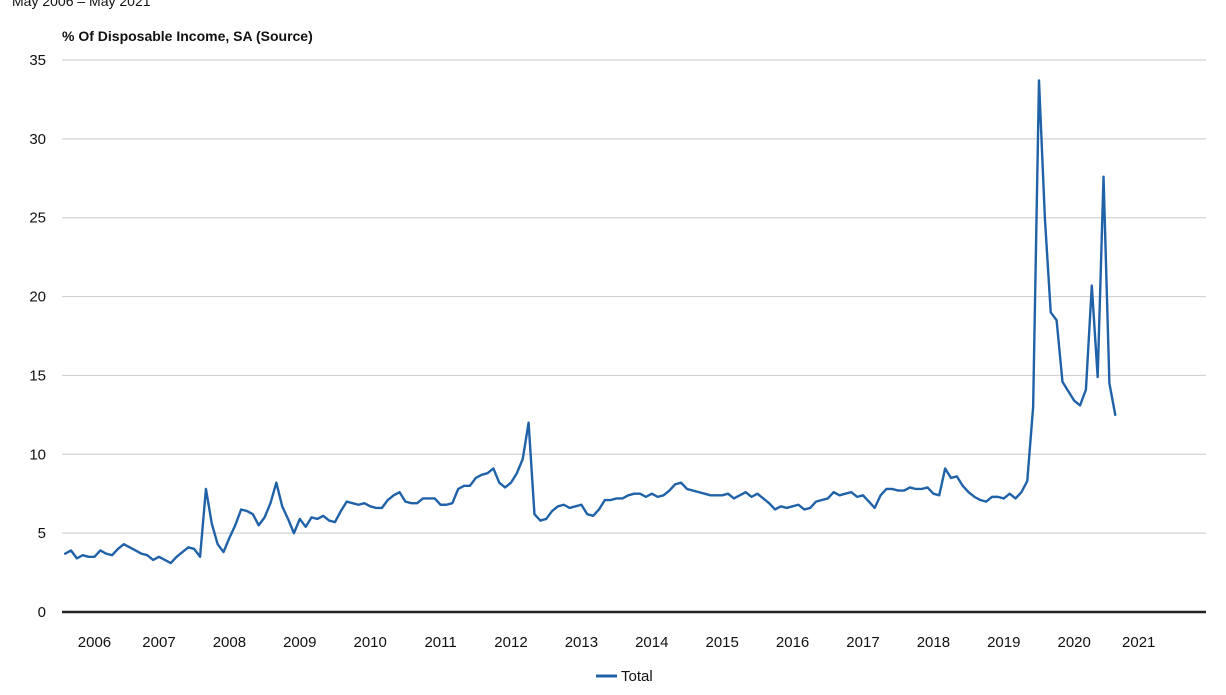  What do you see at coordinates (1074, 642) in the screenshot?
I see `x-tick-label: 2020` at bounding box center [1074, 642].